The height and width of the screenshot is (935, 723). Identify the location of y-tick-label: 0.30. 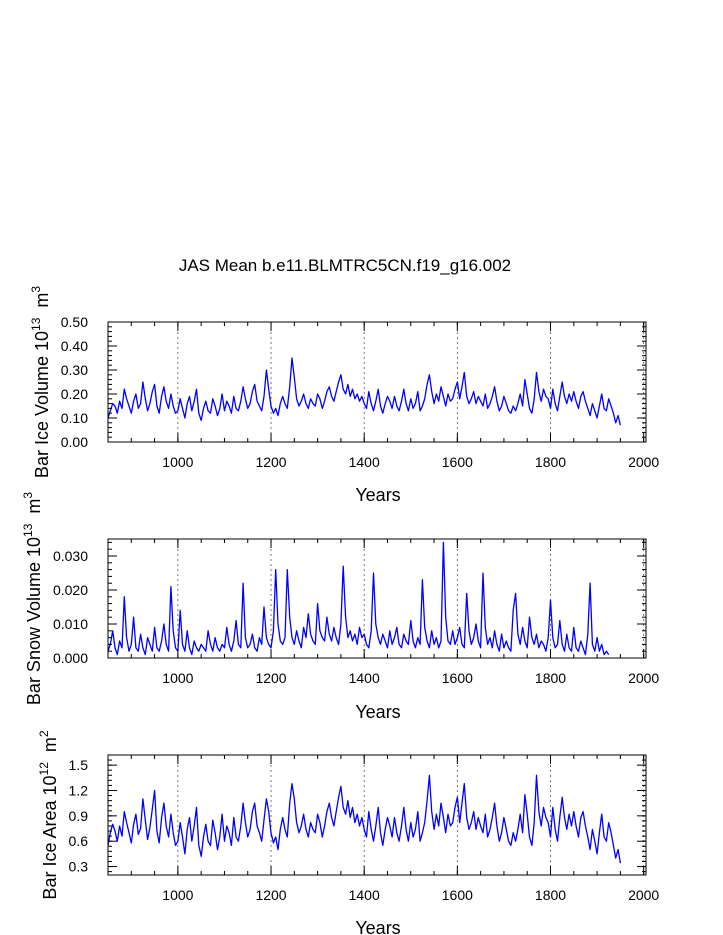
(74, 370).